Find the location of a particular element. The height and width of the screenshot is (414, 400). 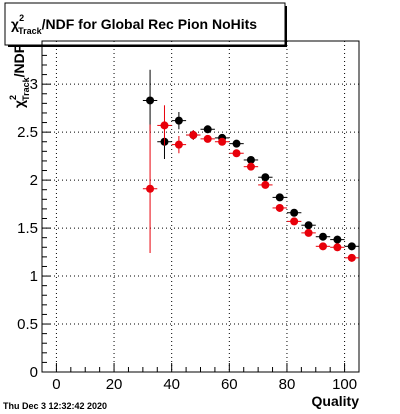

y-tick-label: 1.5 is located at coordinates (27, 228).